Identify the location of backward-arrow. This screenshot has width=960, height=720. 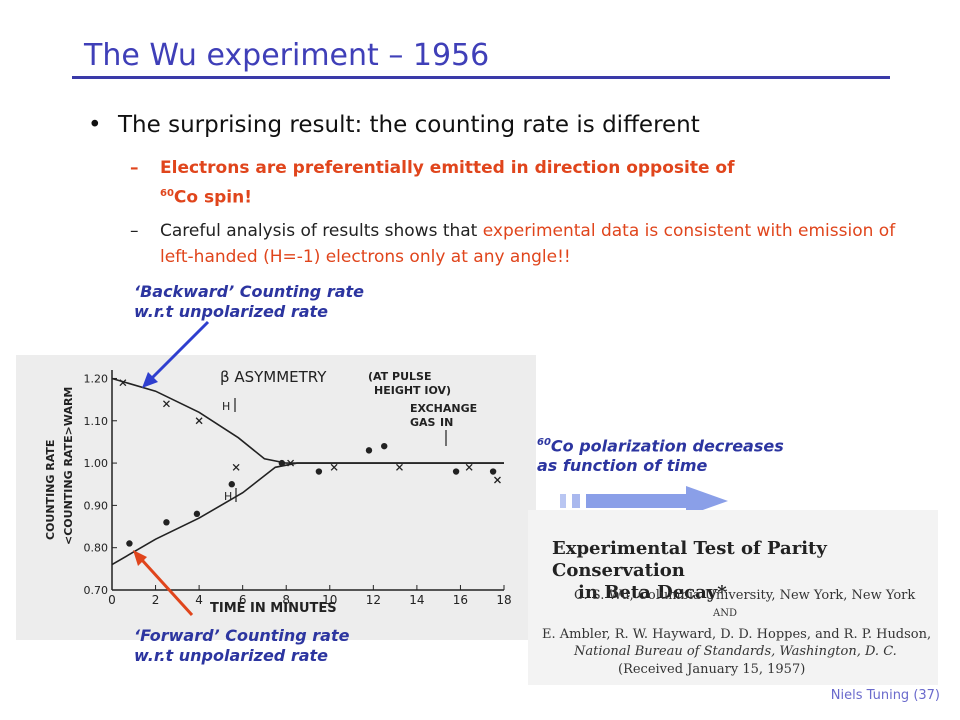
(176, 354).